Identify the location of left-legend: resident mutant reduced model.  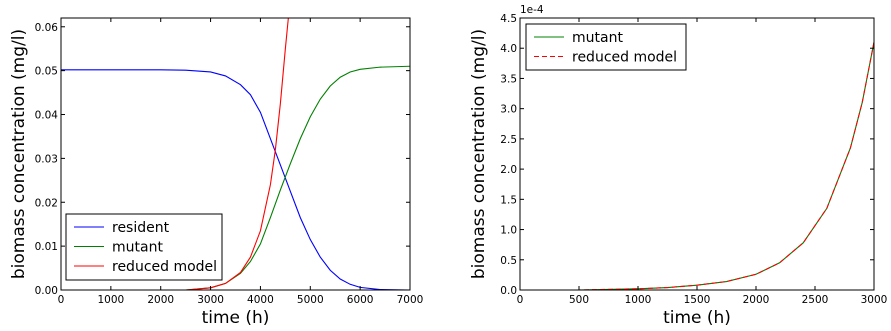
(144, 247).